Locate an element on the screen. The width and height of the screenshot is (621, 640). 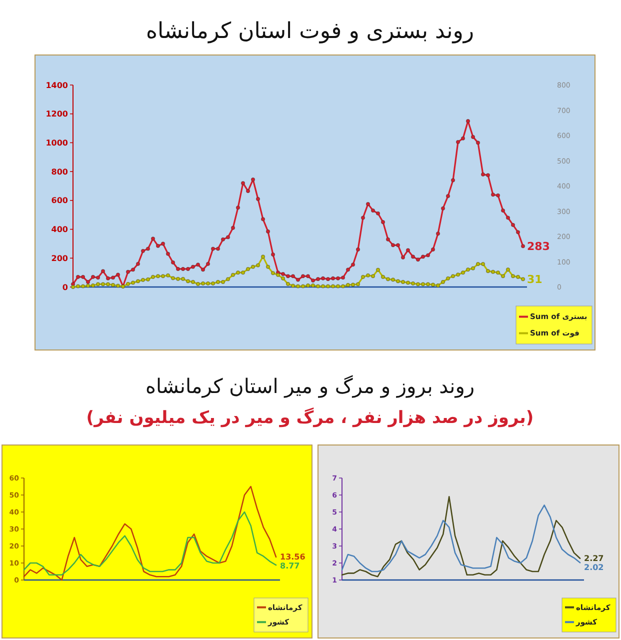
chart-title: روند بروز و مرگ و میر استان کرمانشاه is located at coordinates (310, 386).